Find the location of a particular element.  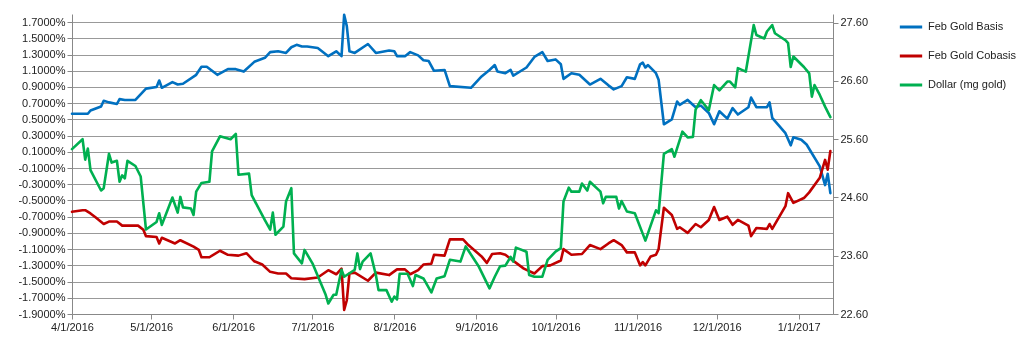

y2-tick-label: 27.60 is located at coordinates (854, 22).